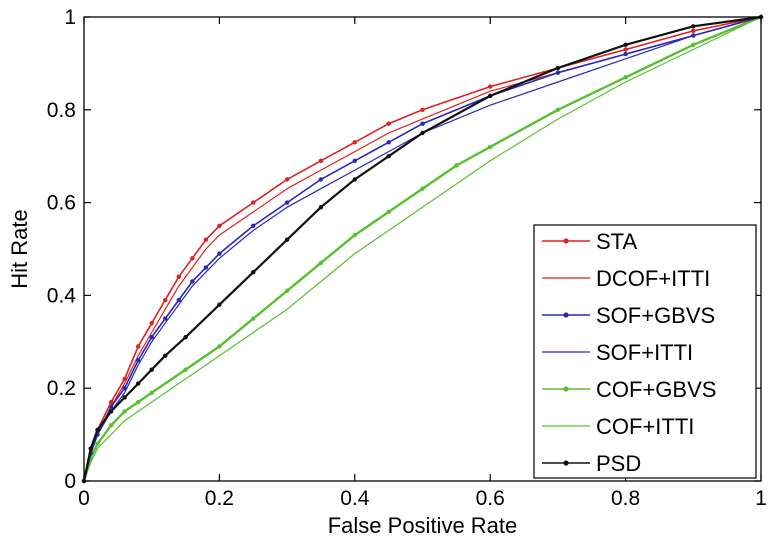  Describe the element at coordinates (490, 498) in the screenshot. I see `x-tick-label: 0.6` at that location.